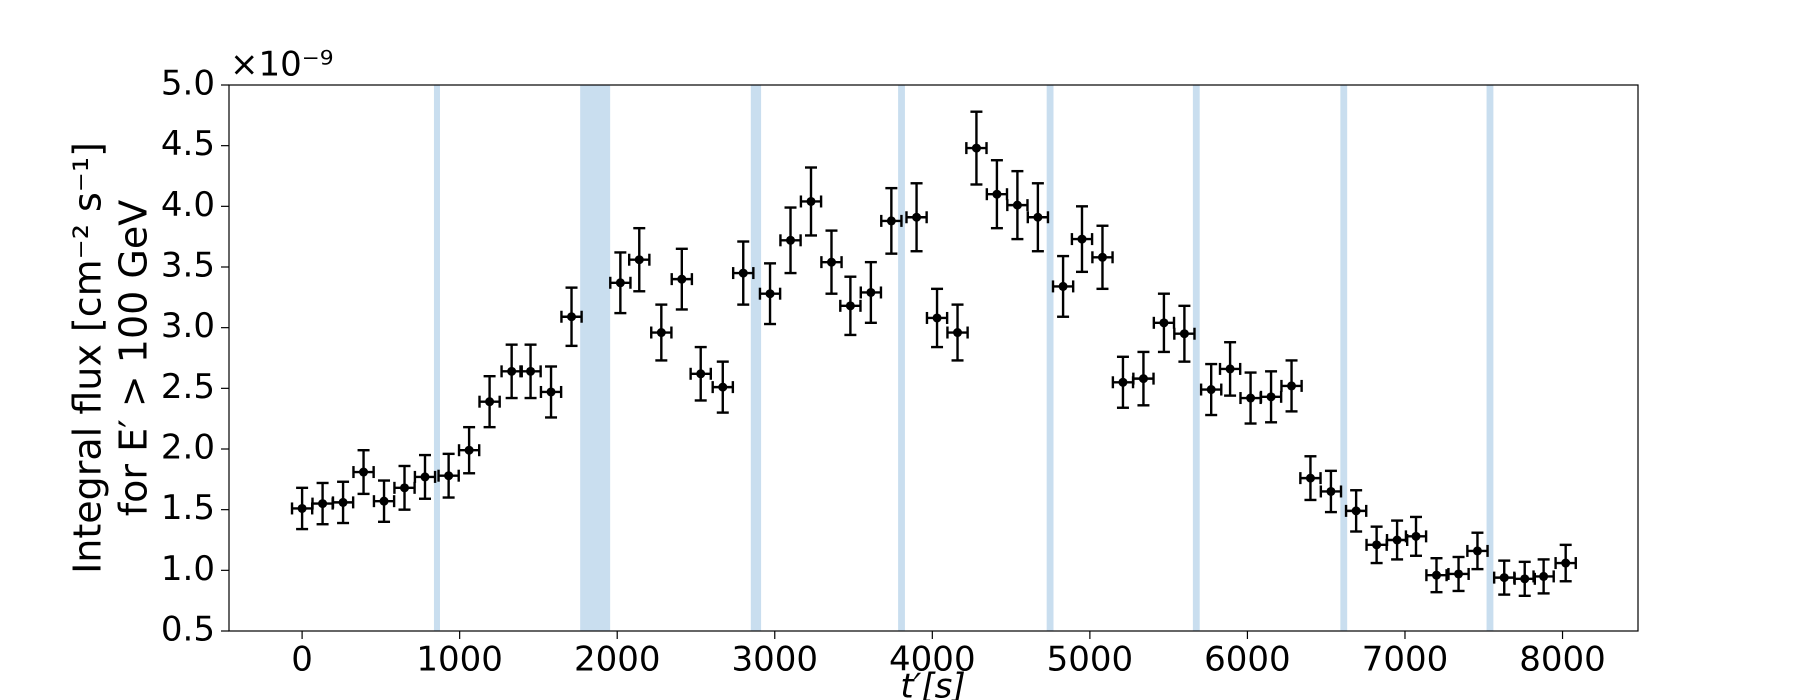 The height and width of the screenshot is (700, 1800). Describe the element at coordinates (188, 84) in the screenshot. I see `y-tick-label: 5.0` at that location.